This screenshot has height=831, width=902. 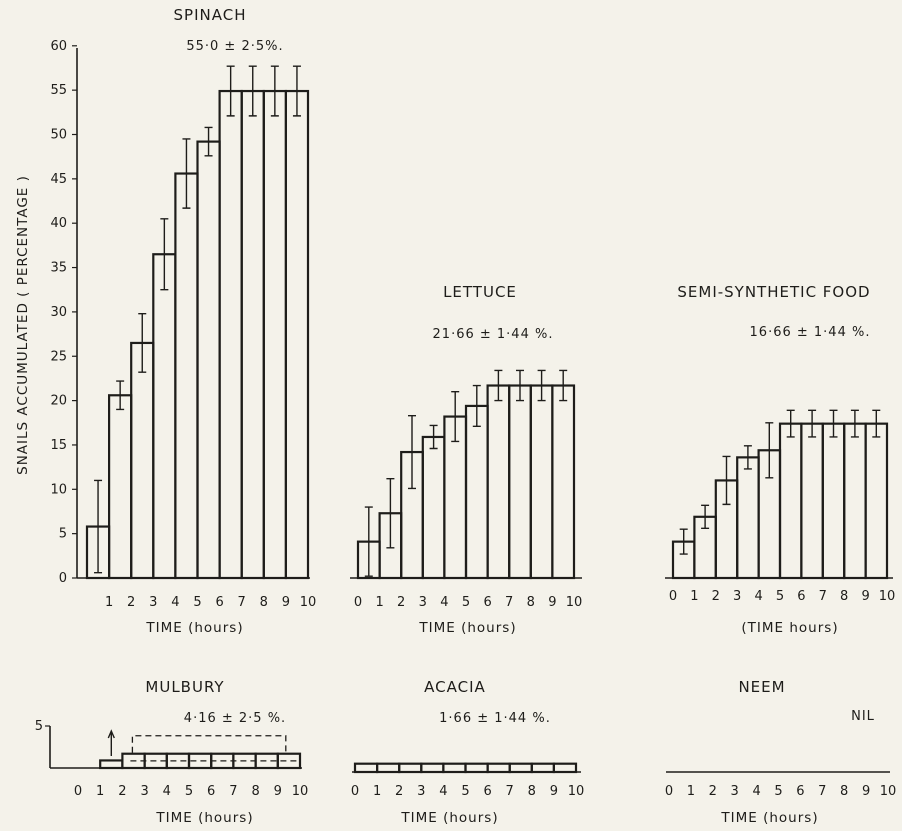 What do you see at coordinates (109, 602) in the screenshot?
I see `panel-spinach-x-tick-label: 1` at bounding box center [109, 602].